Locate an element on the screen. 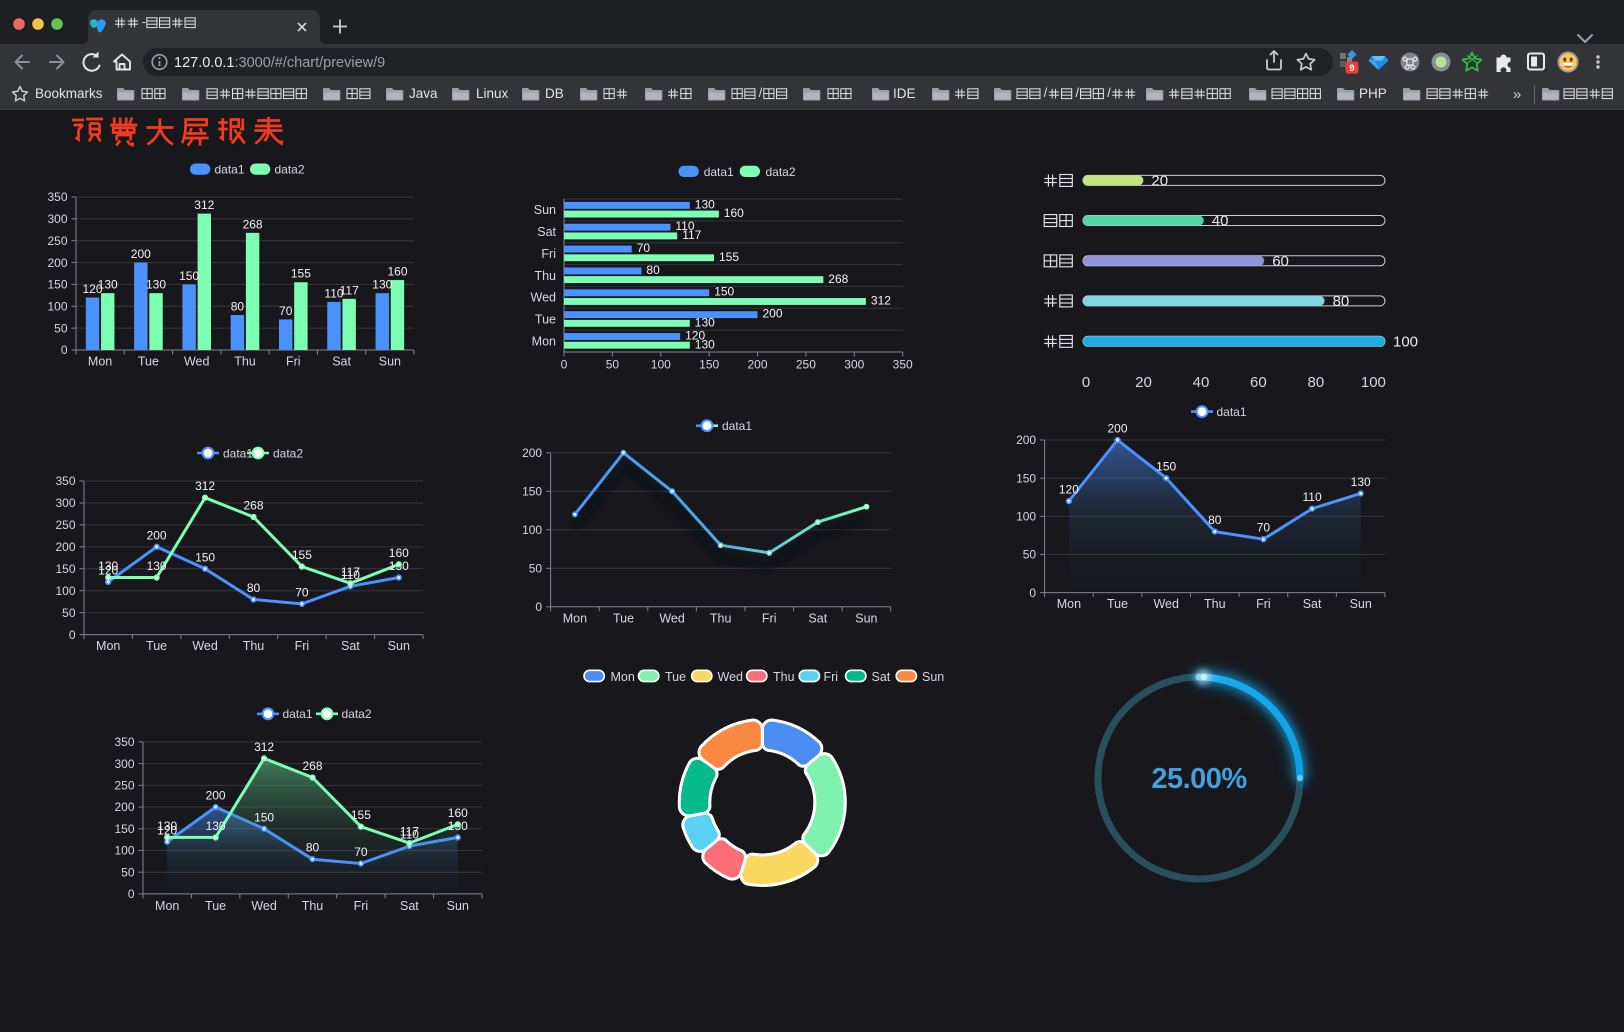 This screenshot has height=1032, width=1624. svg-text: 40 is located at coordinates (1220, 221).